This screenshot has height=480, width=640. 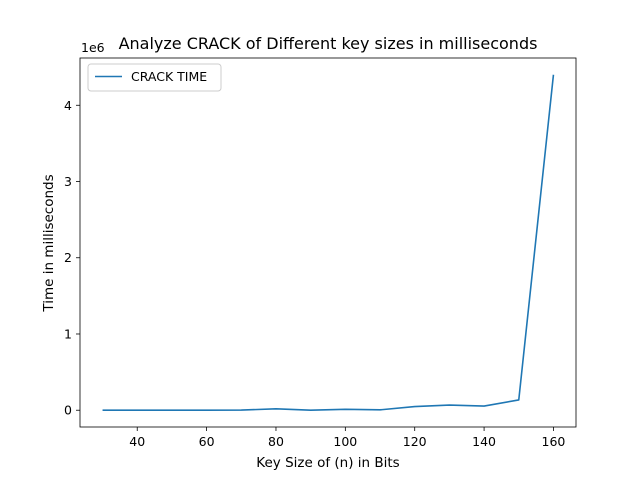 What do you see at coordinates (345, 441) in the screenshot?
I see `x-tick-label: 100` at bounding box center [345, 441].